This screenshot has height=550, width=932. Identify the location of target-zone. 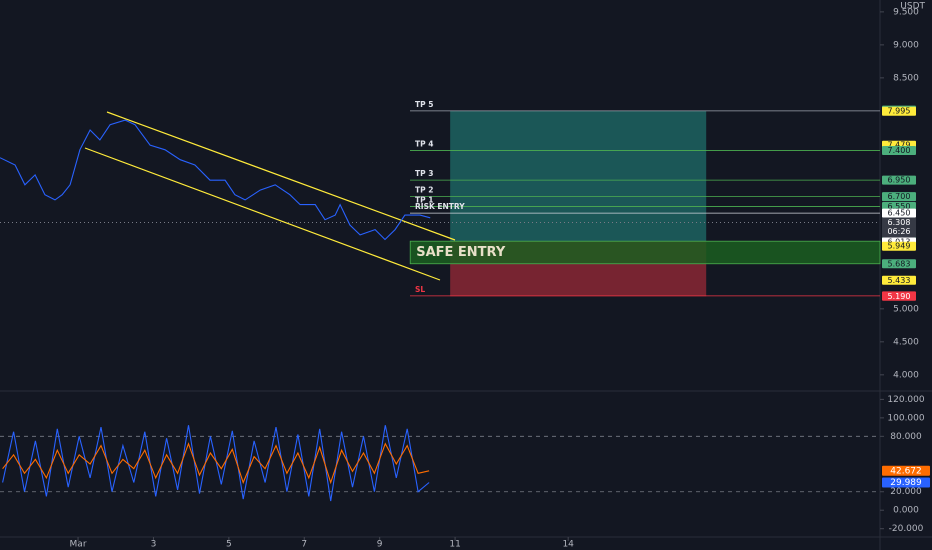
(578, 176).